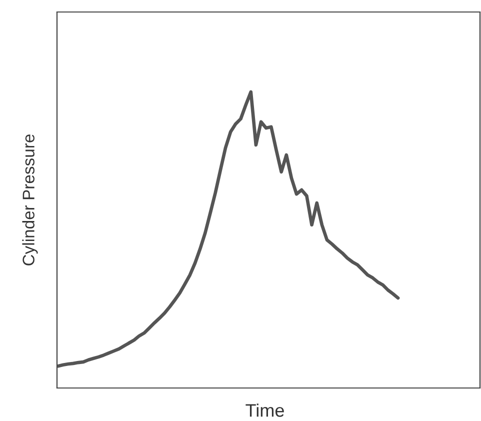 The width and height of the screenshot is (481, 421). Describe the element at coordinates (265, 410) in the screenshot. I see `x-axis-title: Time` at that location.